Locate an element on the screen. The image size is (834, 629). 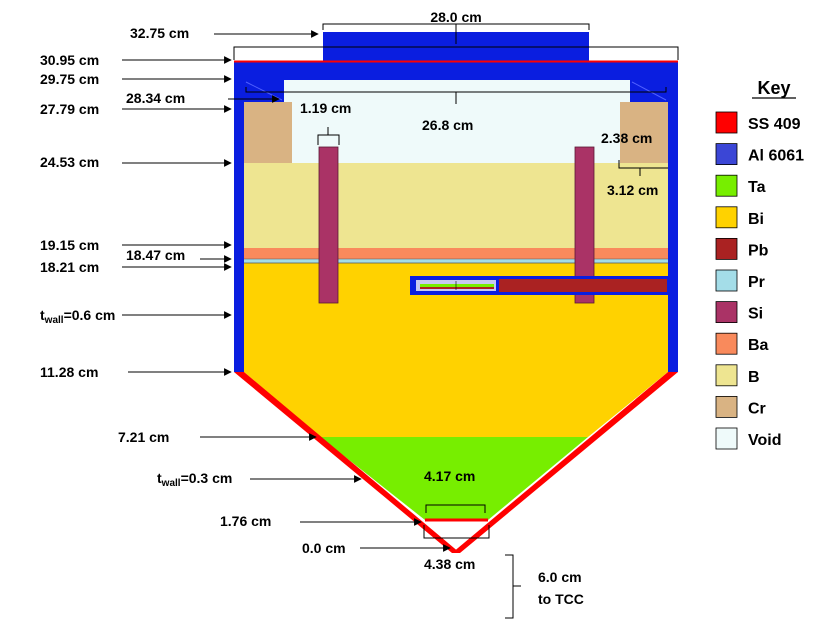
label-2834cm: 28.34 cm is located at coordinates (155, 98).